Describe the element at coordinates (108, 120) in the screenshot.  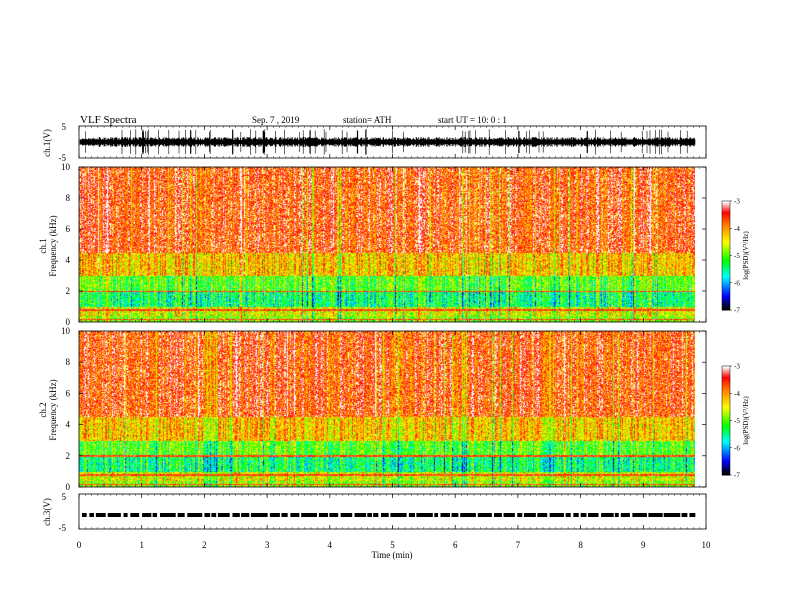
I see `figure-title: VLF Spectra` at that location.